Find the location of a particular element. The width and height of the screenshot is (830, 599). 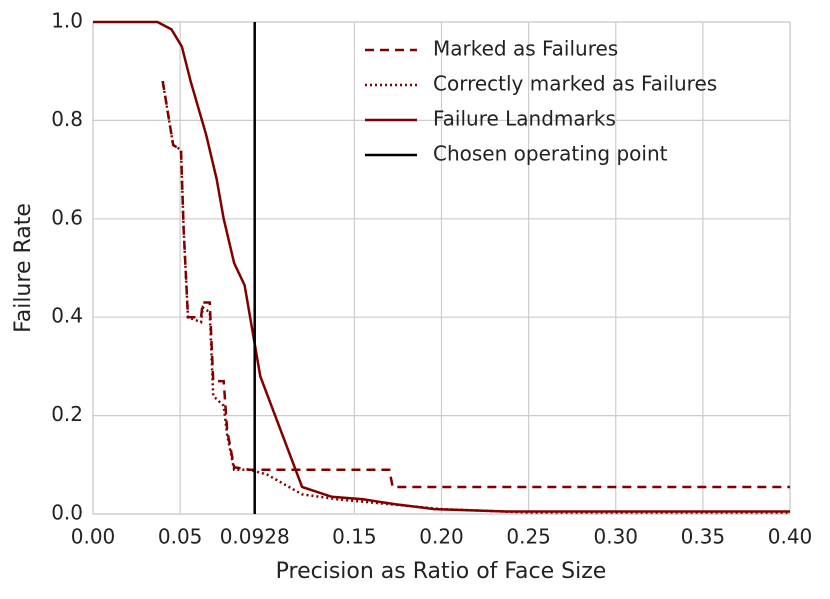

y-tick-label: 0.0 is located at coordinates (67, 513).